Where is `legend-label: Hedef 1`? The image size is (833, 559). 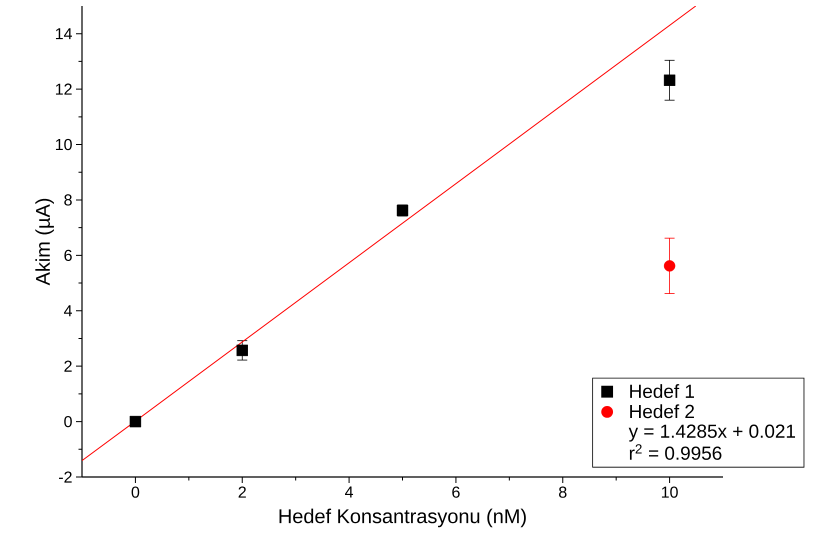 legend-label: Hedef 1 is located at coordinates (662, 391).